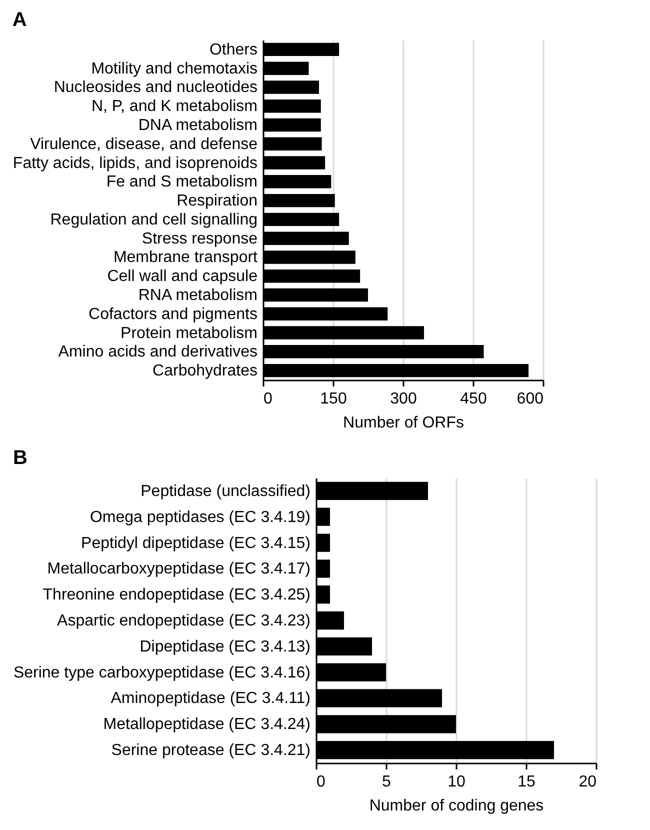 The height and width of the screenshot is (830, 650). Describe the element at coordinates (189, 333) in the screenshot. I see `y-tick-label: Protein metabolism` at that location.